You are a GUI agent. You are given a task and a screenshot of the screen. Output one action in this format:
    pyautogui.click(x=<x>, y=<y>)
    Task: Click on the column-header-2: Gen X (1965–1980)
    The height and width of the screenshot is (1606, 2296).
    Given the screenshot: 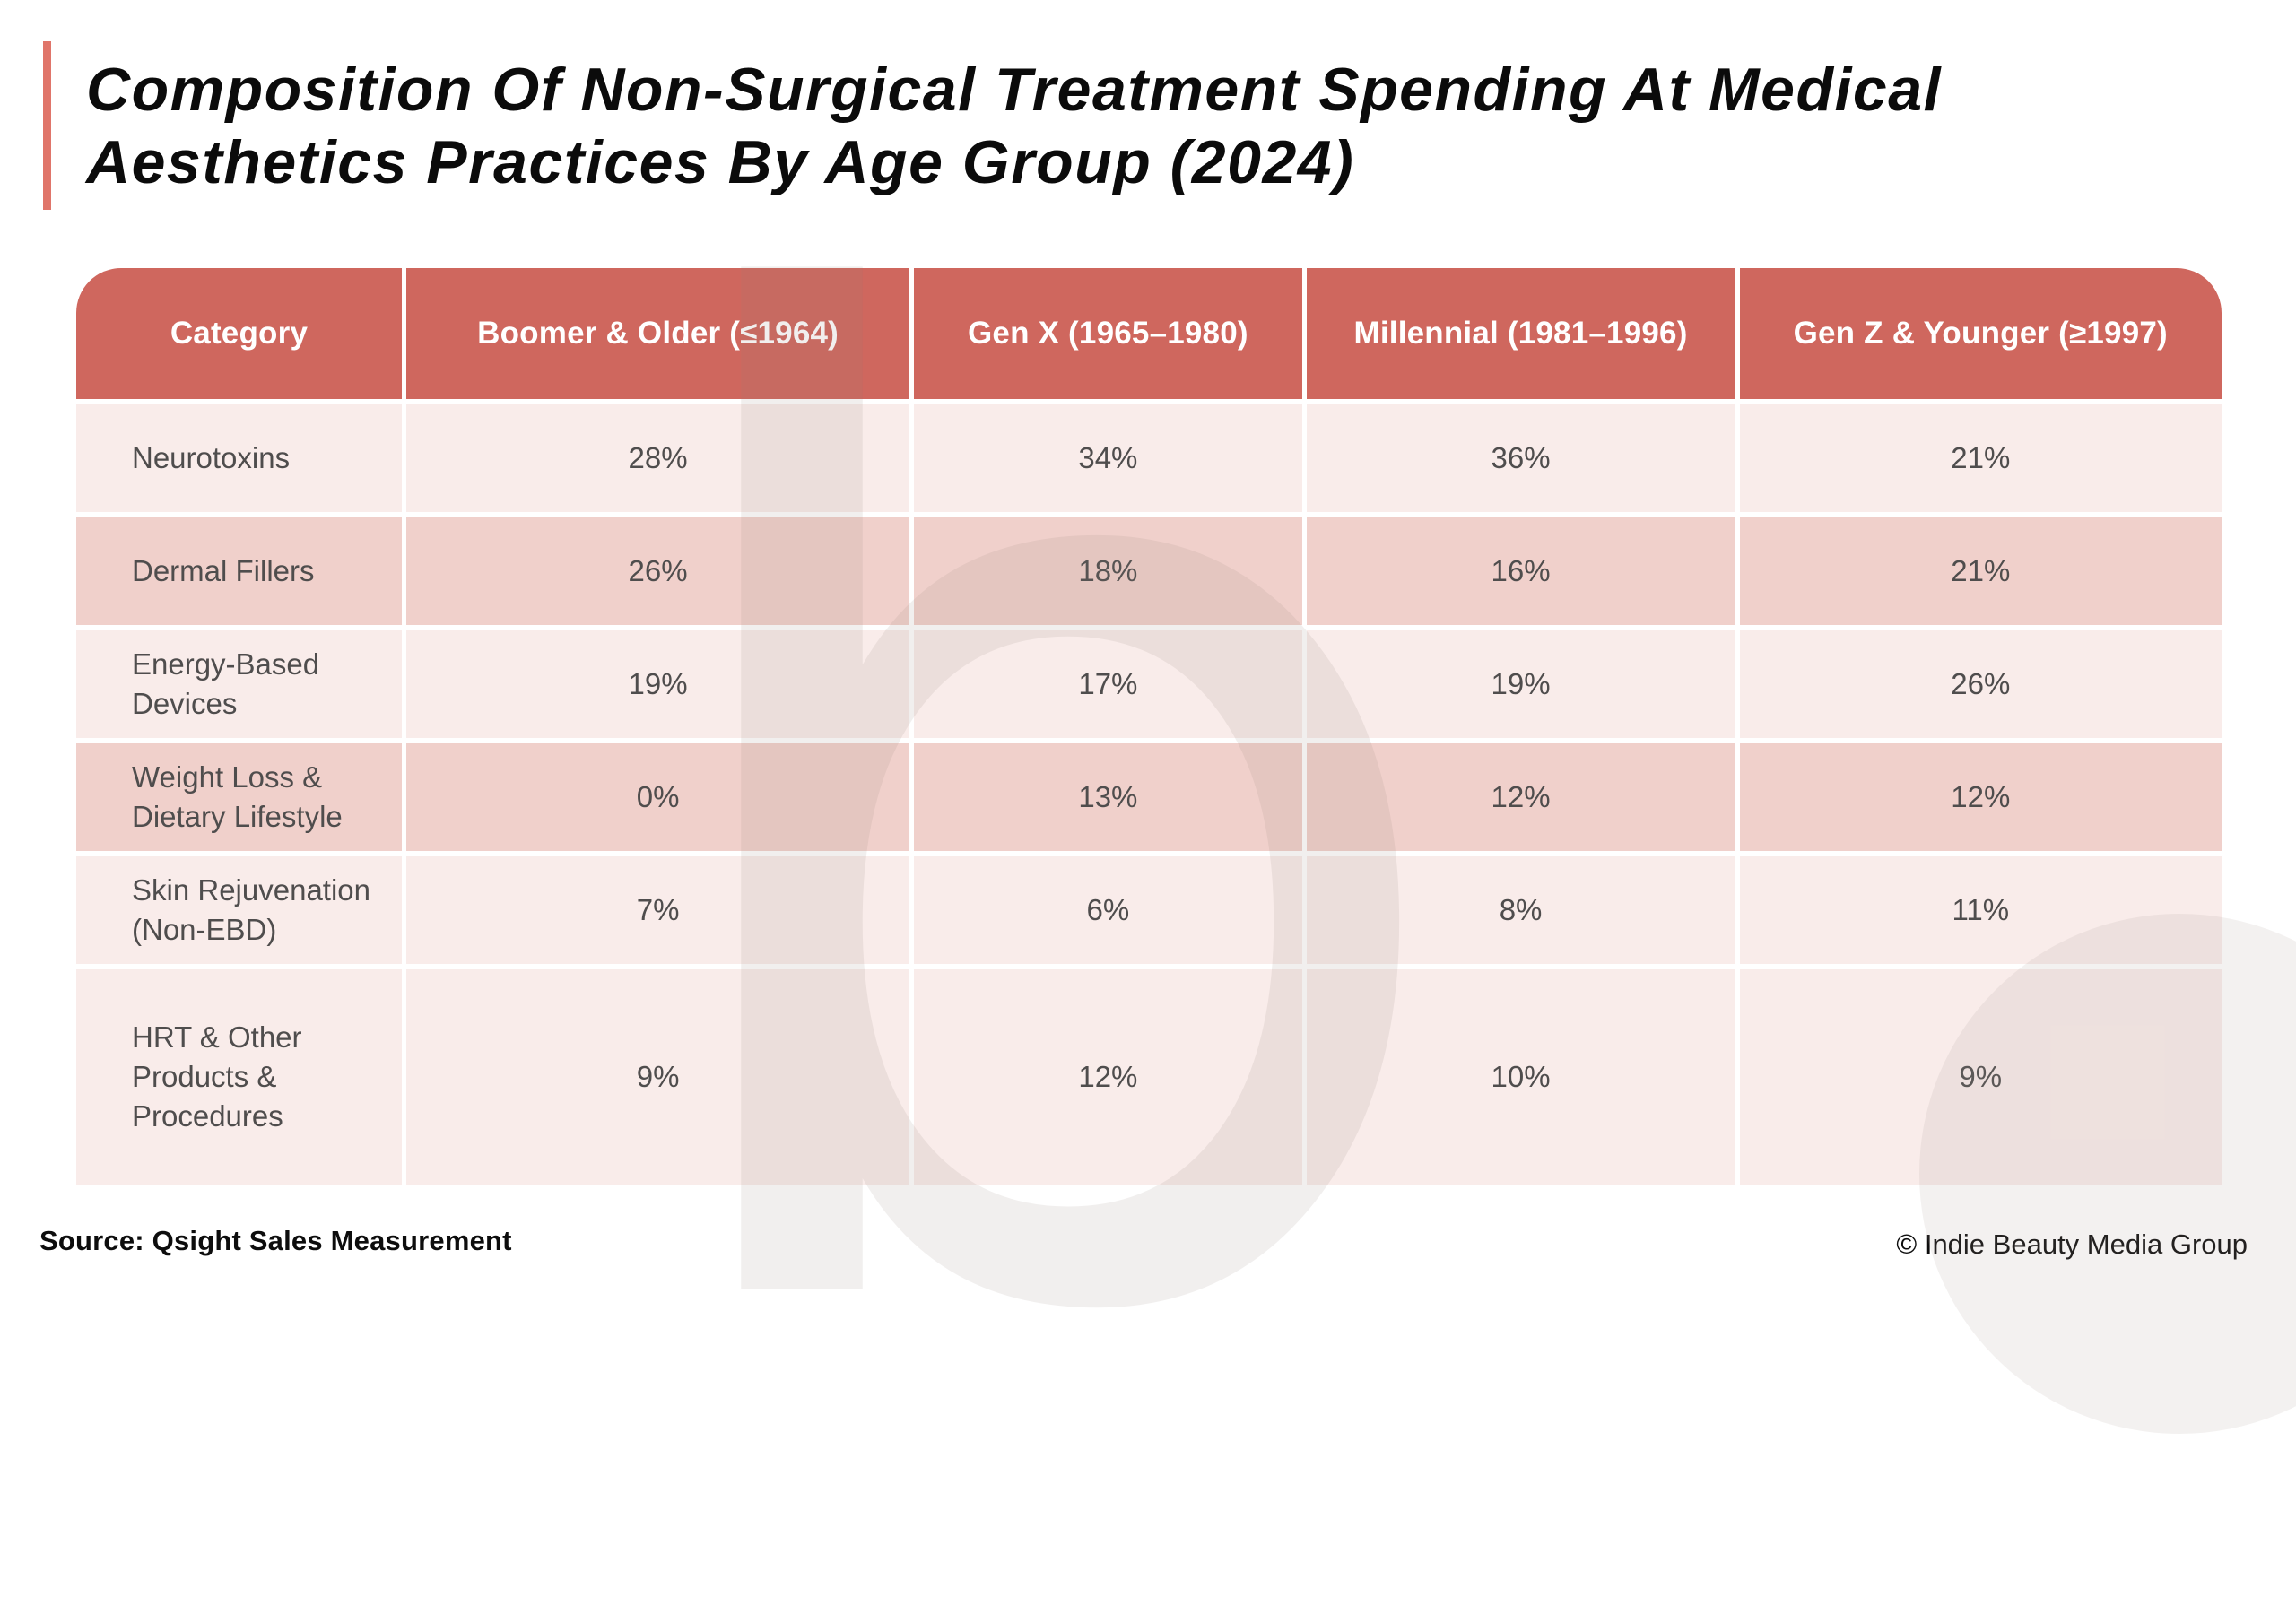 What is the action you would take?
    pyautogui.click(x=1108, y=334)
    